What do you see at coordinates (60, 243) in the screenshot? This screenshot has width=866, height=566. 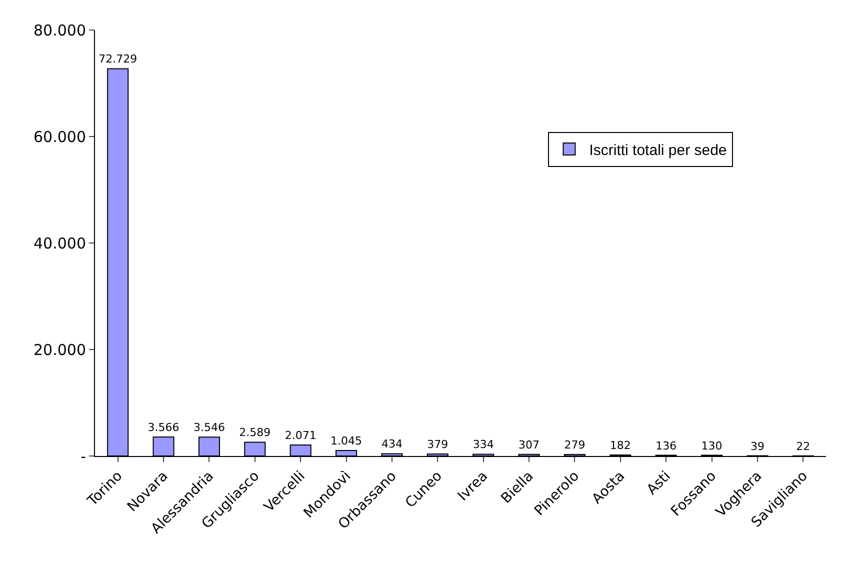 I see `y-tick-label: 40.000` at bounding box center [60, 243].